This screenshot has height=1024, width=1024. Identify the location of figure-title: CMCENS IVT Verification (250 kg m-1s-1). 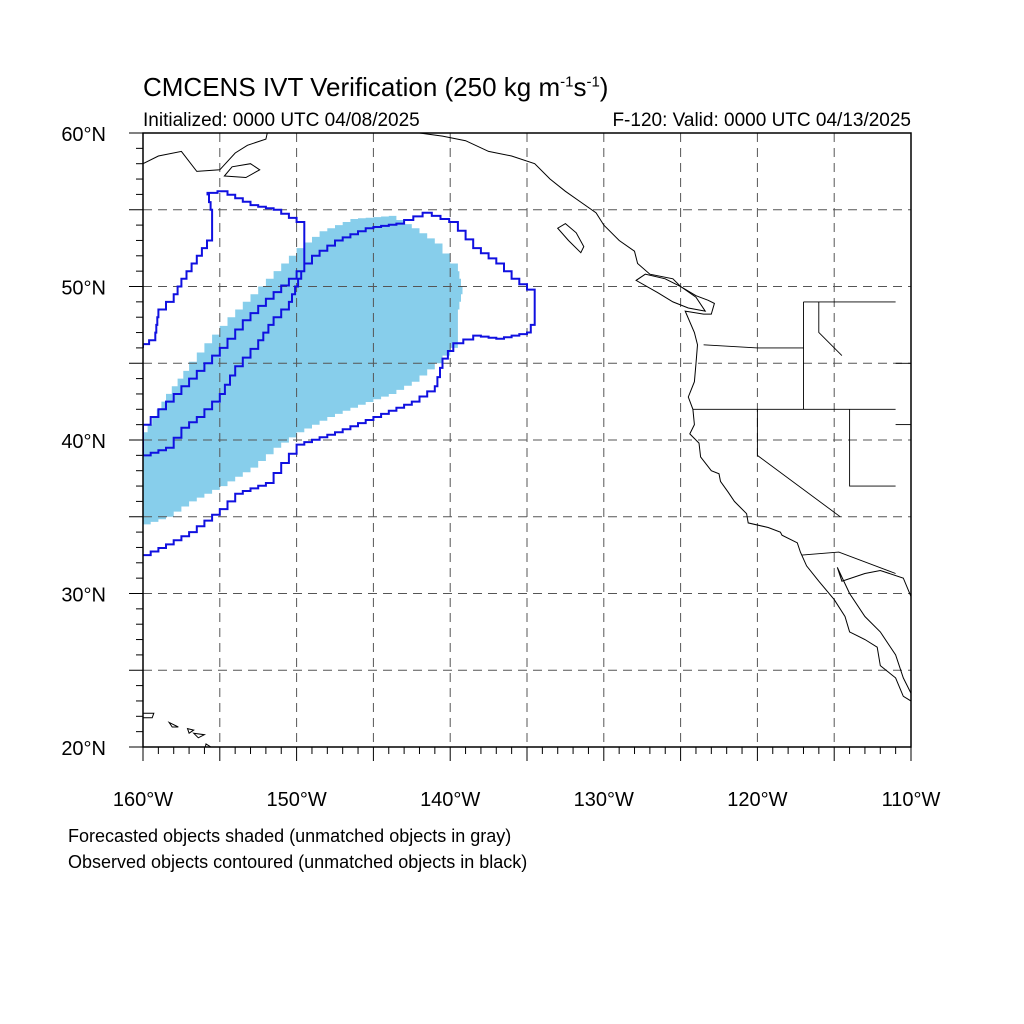
(376, 87).